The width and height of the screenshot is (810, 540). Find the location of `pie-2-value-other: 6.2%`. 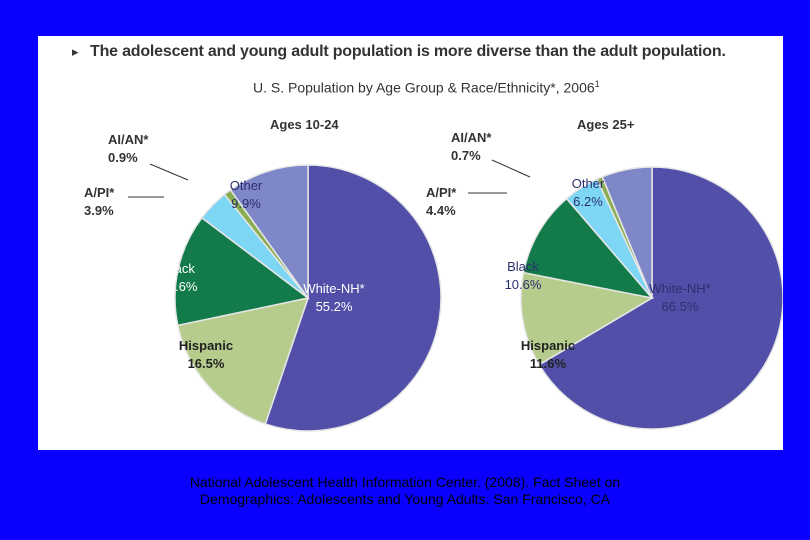

pie-2-value-other: 6.2% is located at coordinates (588, 201).